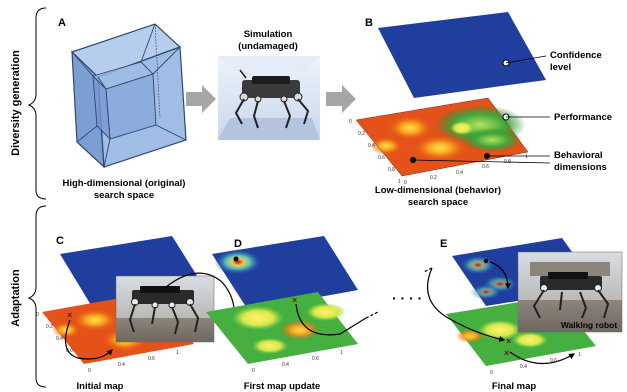 The height and width of the screenshot is (392, 627). Describe the element at coordinates (369, 23) in the screenshot. I see `panel-letter-b: B` at that location.